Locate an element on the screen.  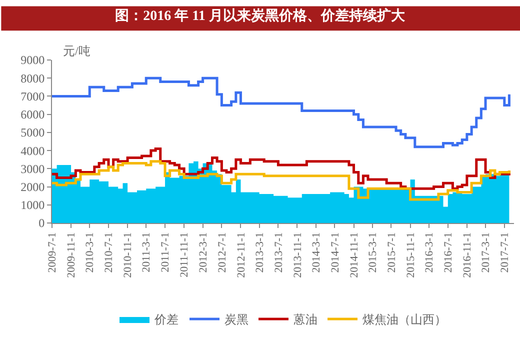
y-tick-label: 6000 is located at coordinates (32, 115).